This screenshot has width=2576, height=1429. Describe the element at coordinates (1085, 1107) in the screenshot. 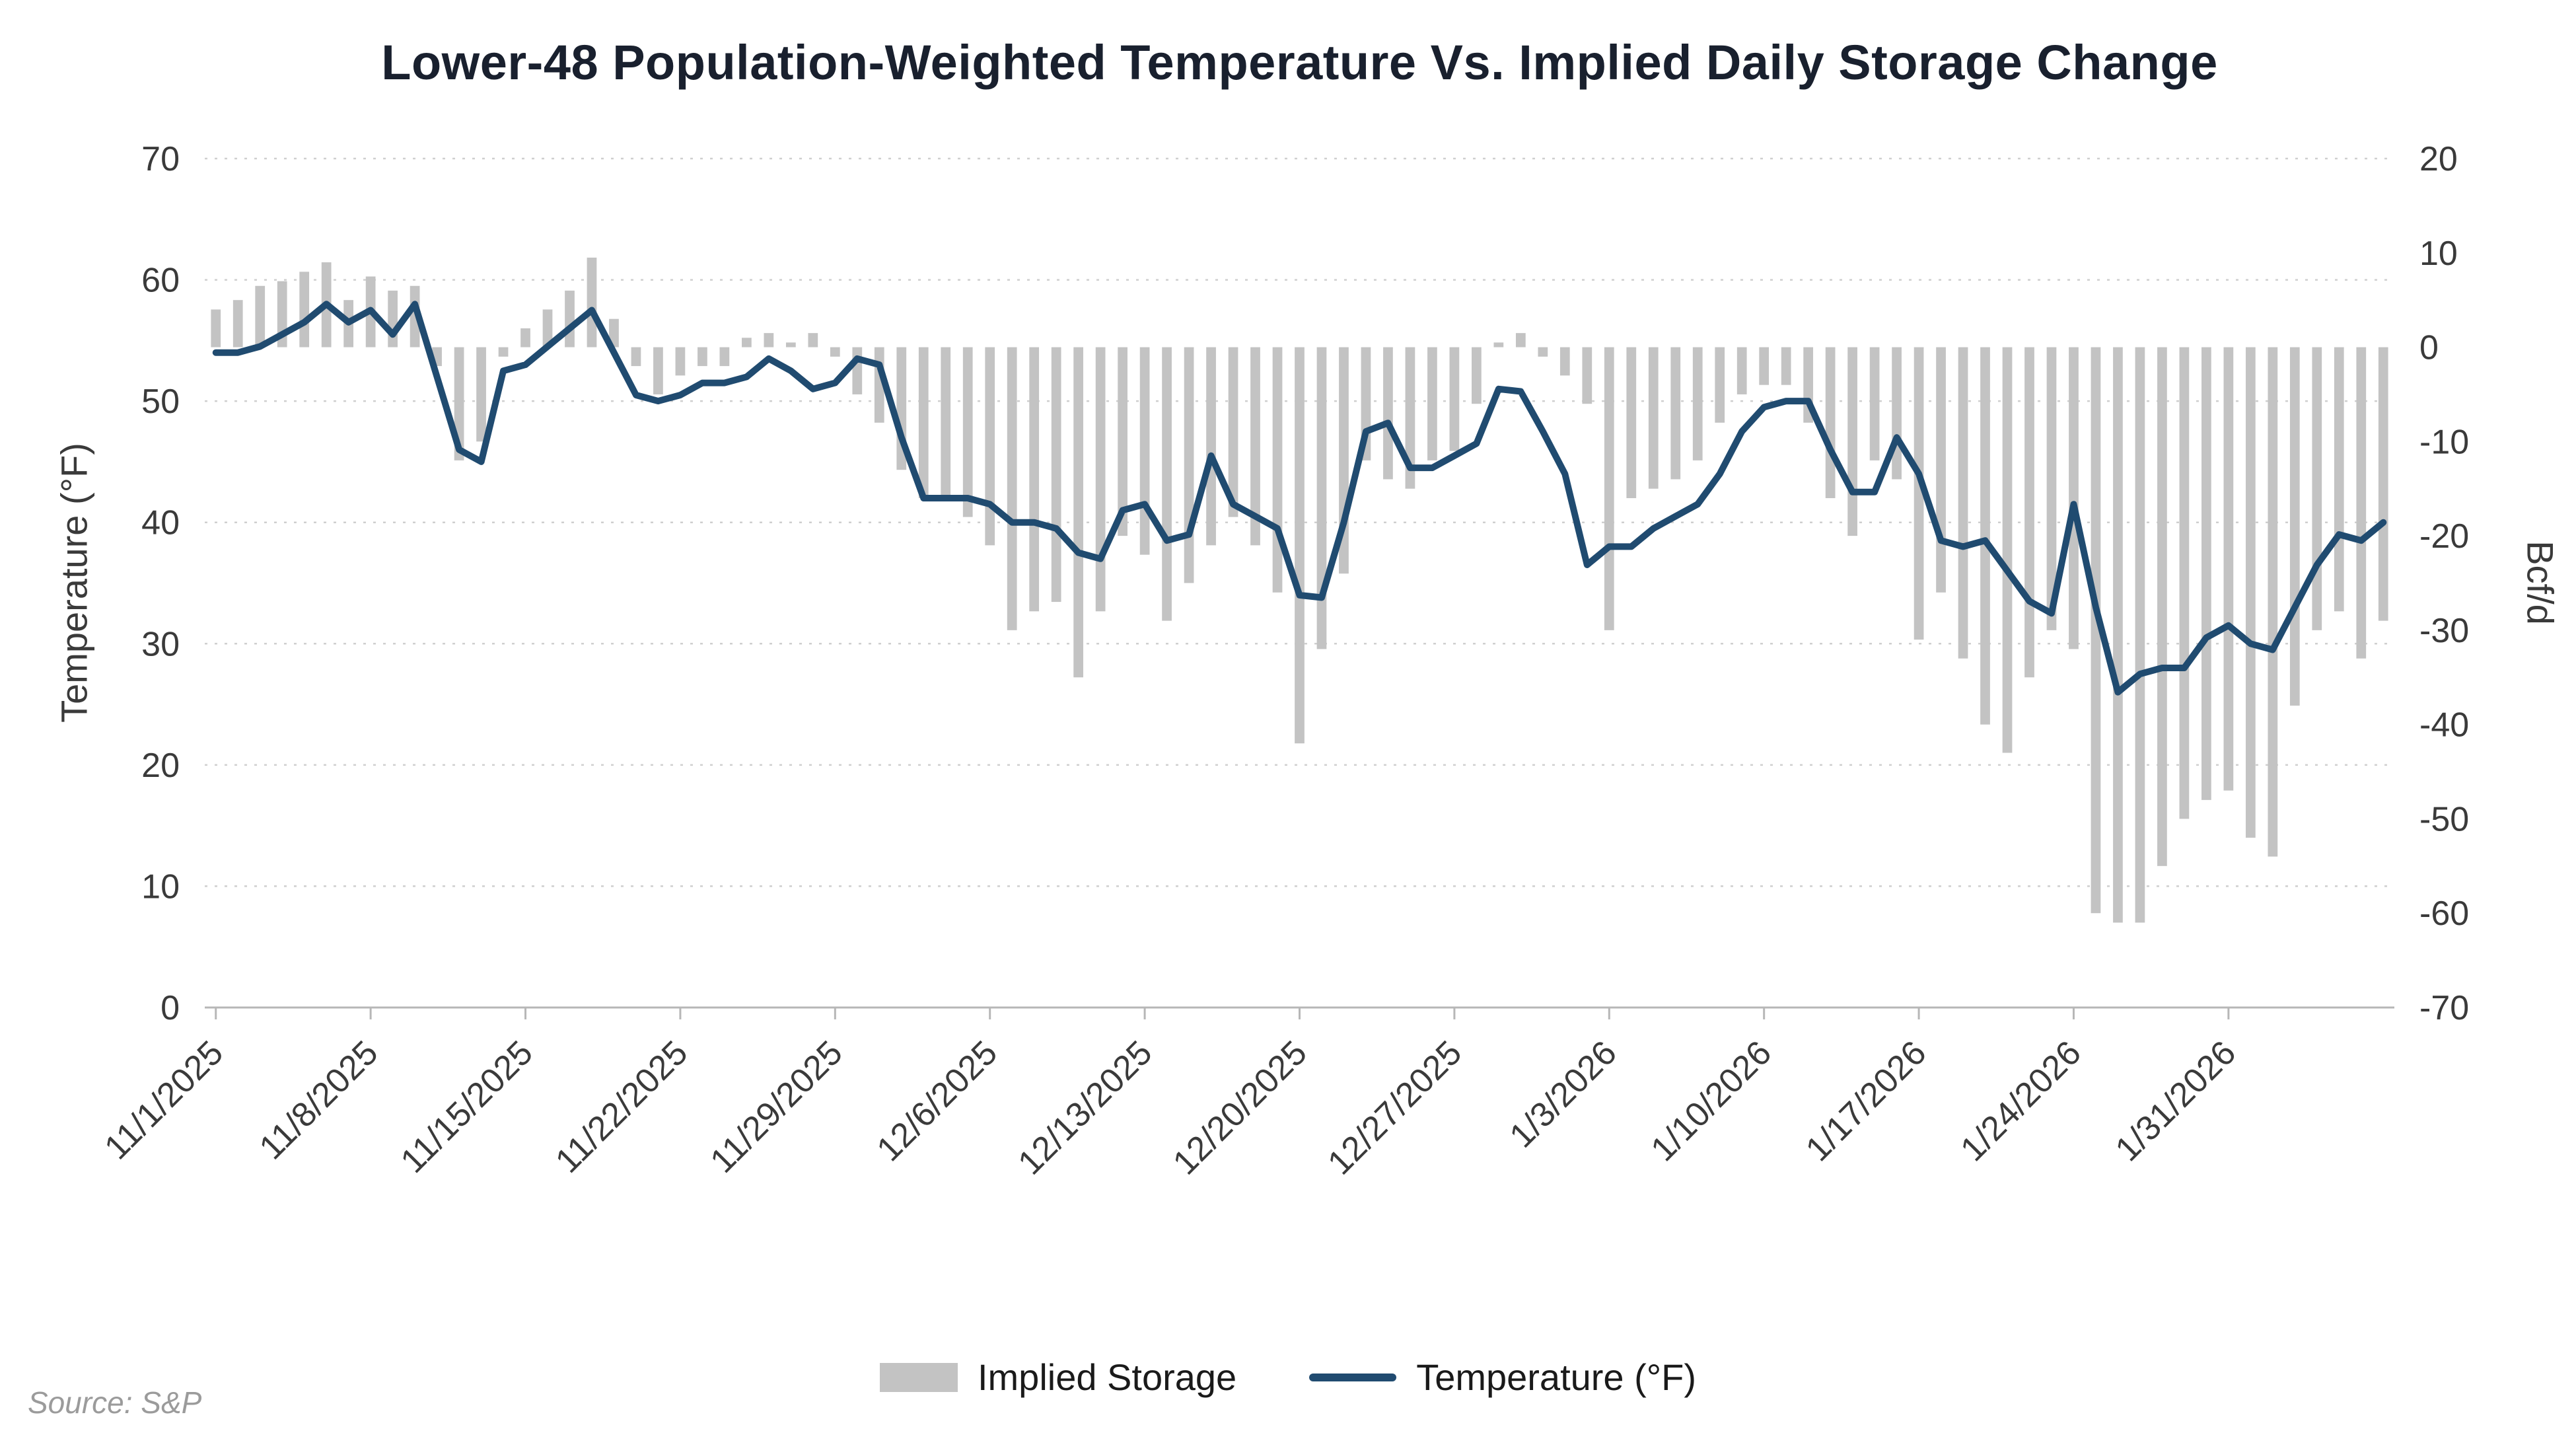

I see `x-tick-label: 12/13/2025` at that location.